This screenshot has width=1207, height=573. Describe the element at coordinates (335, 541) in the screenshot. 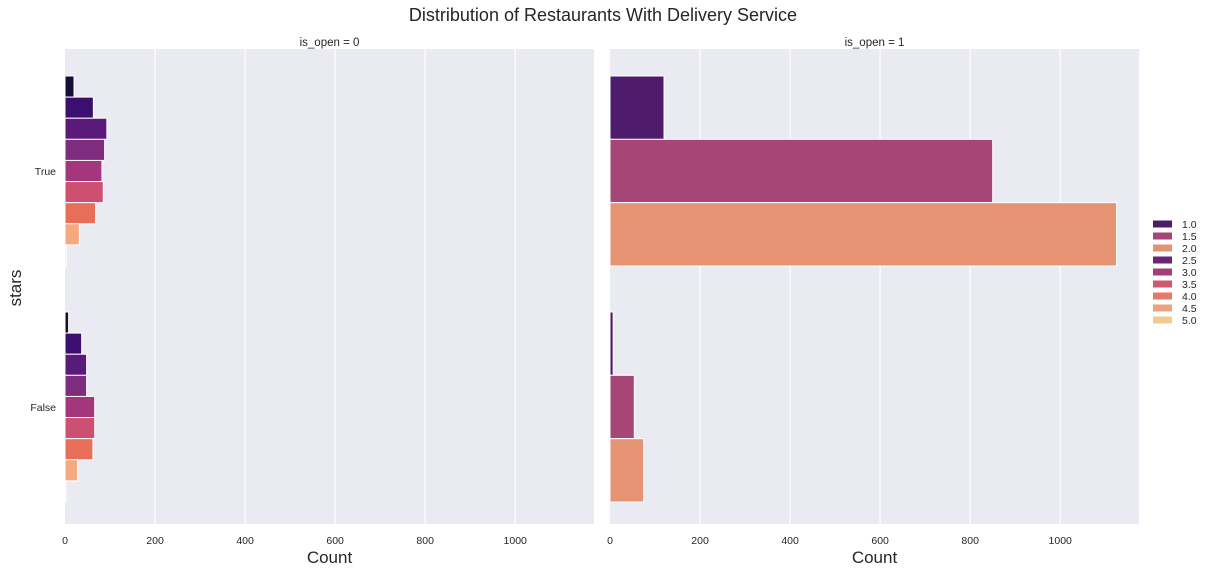

I see `x-tick-label-0-3: 600` at that location.